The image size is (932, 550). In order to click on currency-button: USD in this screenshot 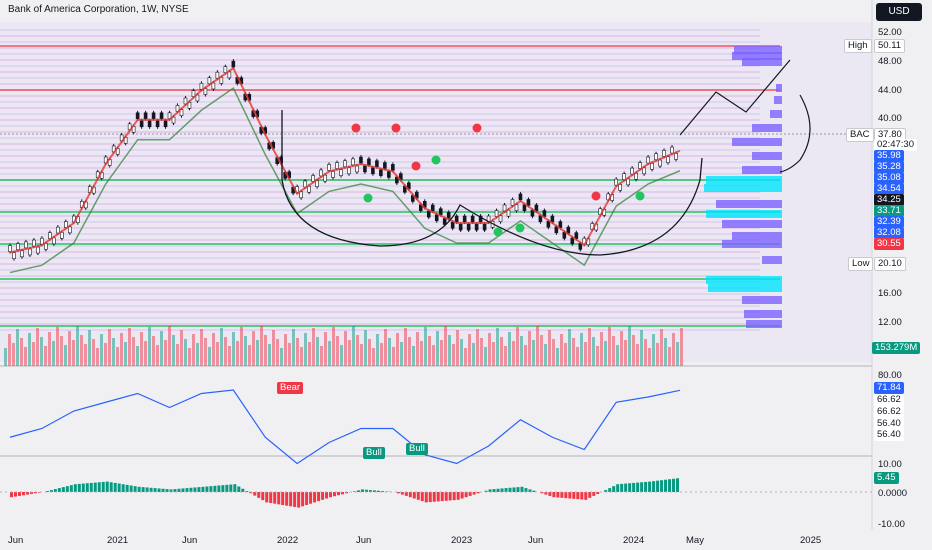, I will do `click(899, 12)`.